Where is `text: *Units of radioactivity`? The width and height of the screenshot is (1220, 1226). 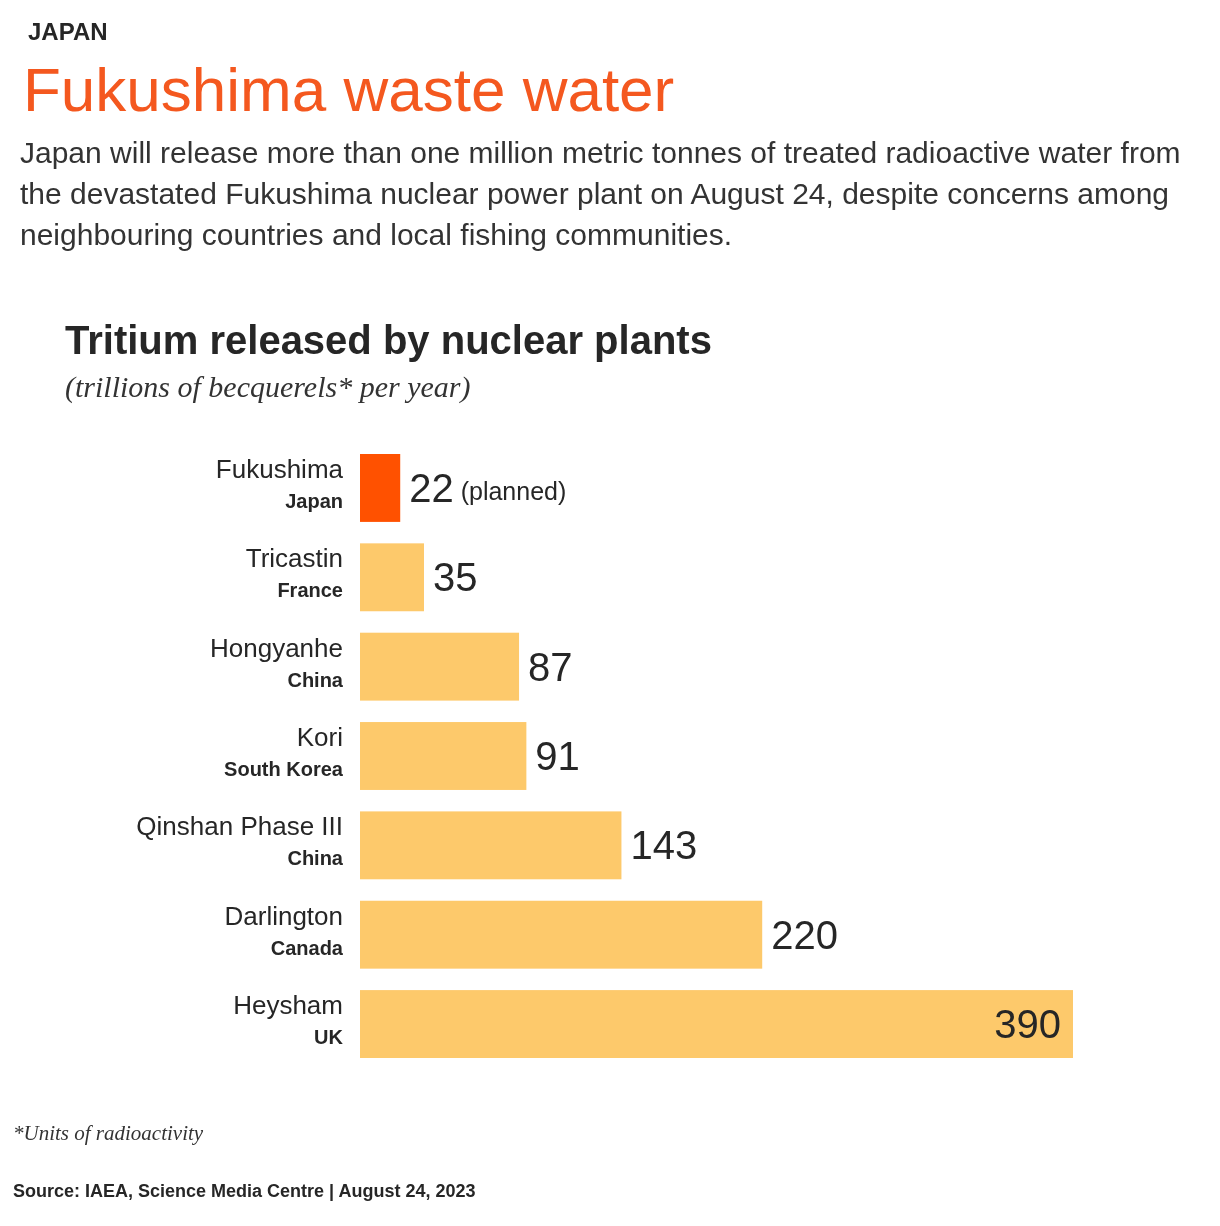
text: *Units of radioactivity is located at coordinates (108, 1133).